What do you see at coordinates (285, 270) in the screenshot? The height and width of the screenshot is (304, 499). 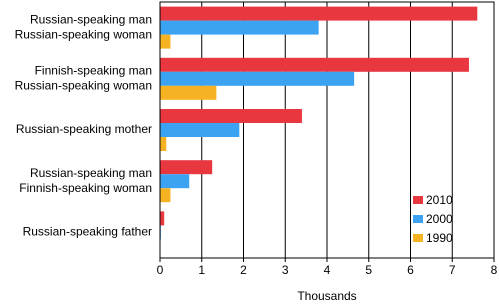 I see `x-tick-label: 3` at bounding box center [285, 270].